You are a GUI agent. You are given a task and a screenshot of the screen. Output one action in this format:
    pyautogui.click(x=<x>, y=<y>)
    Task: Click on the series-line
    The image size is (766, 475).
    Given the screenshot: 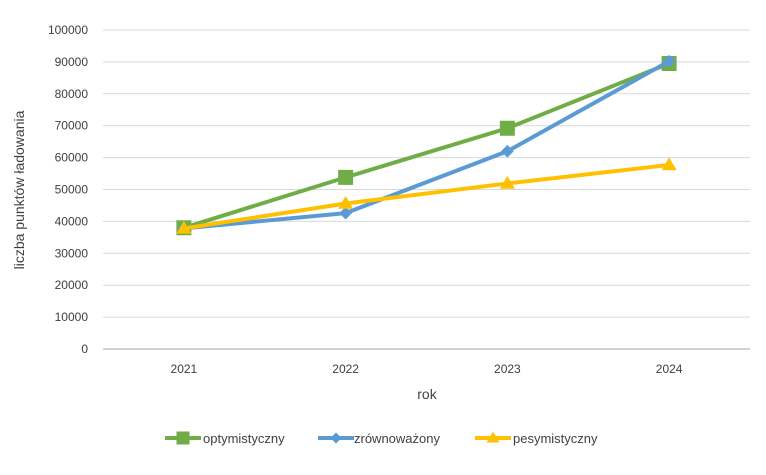 What is the action you would take?
    pyautogui.click(x=426, y=196)
    